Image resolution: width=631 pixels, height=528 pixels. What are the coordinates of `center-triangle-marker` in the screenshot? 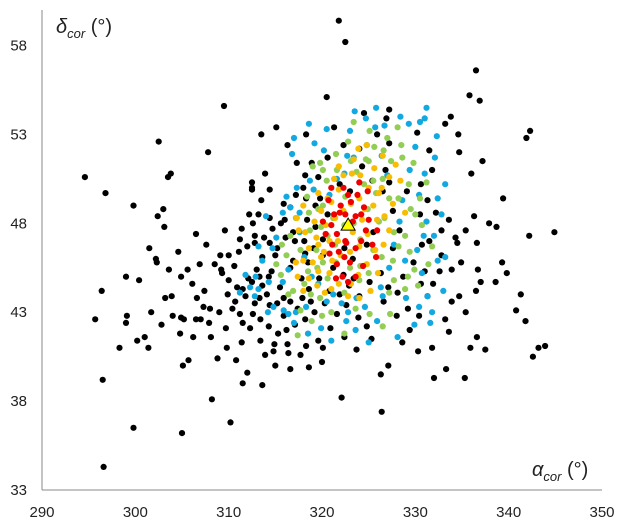 It's located at (348, 224).